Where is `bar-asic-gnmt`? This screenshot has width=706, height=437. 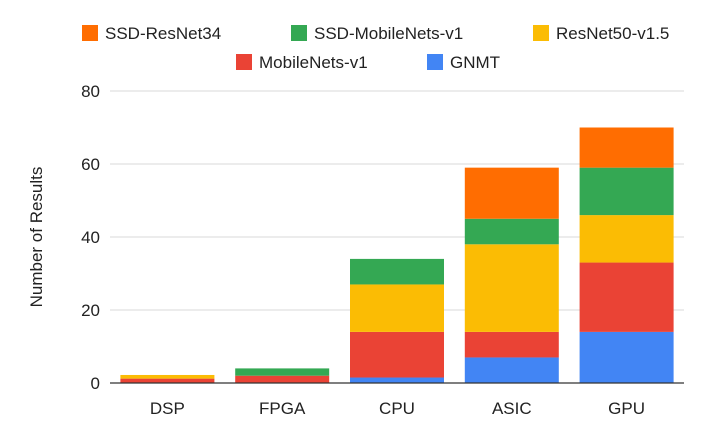
bar-asic-gnmt is located at coordinates (511, 370).